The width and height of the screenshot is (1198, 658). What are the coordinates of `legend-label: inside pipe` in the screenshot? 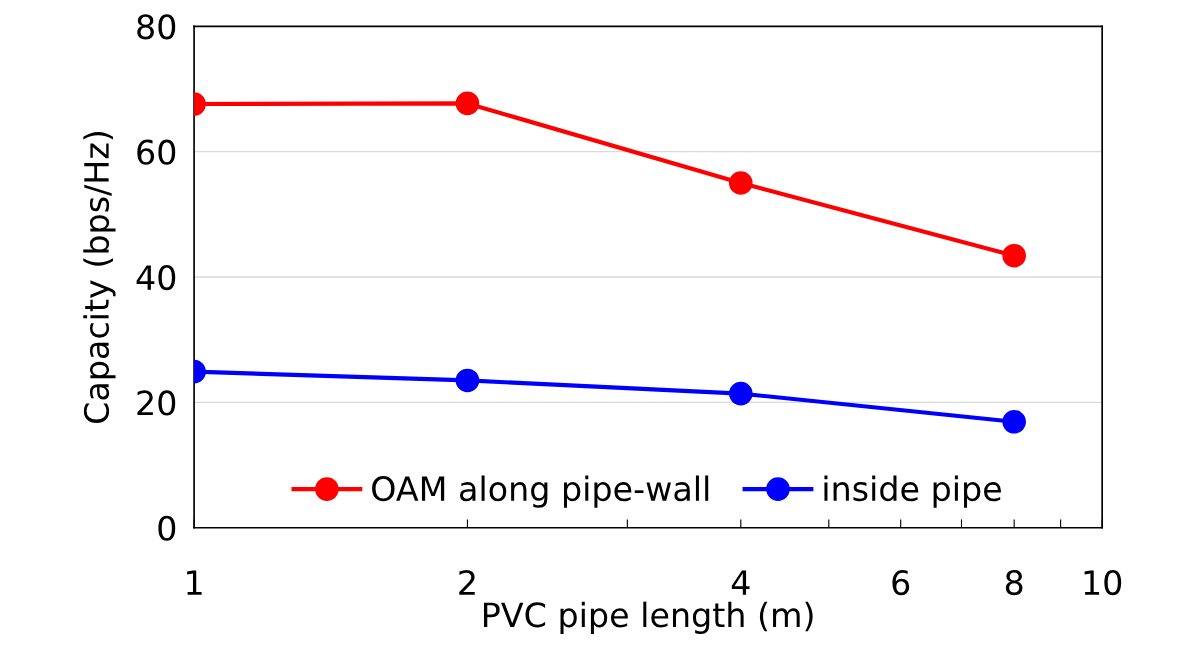 It's located at (912, 491).